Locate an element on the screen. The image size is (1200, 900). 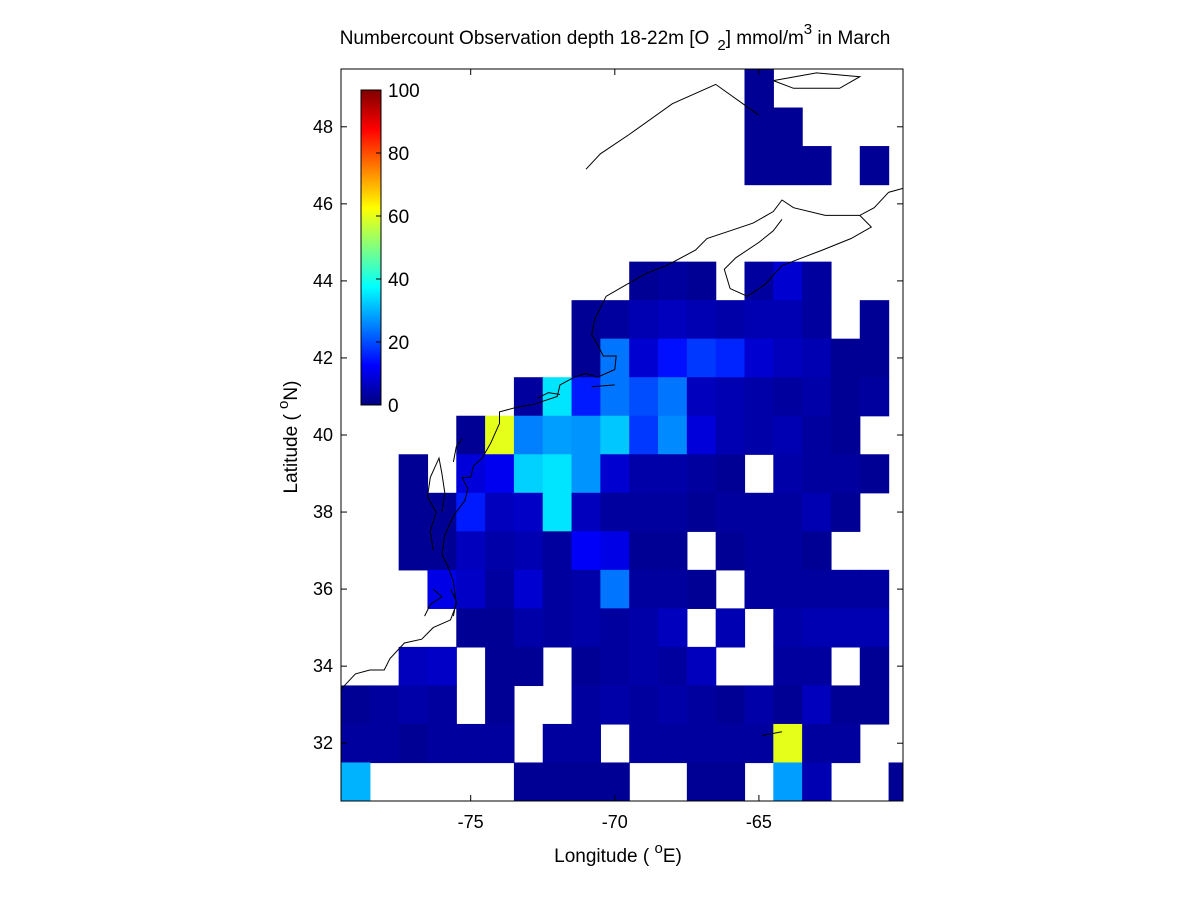
y-tick-label: 34 is located at coordinates (323, 666).